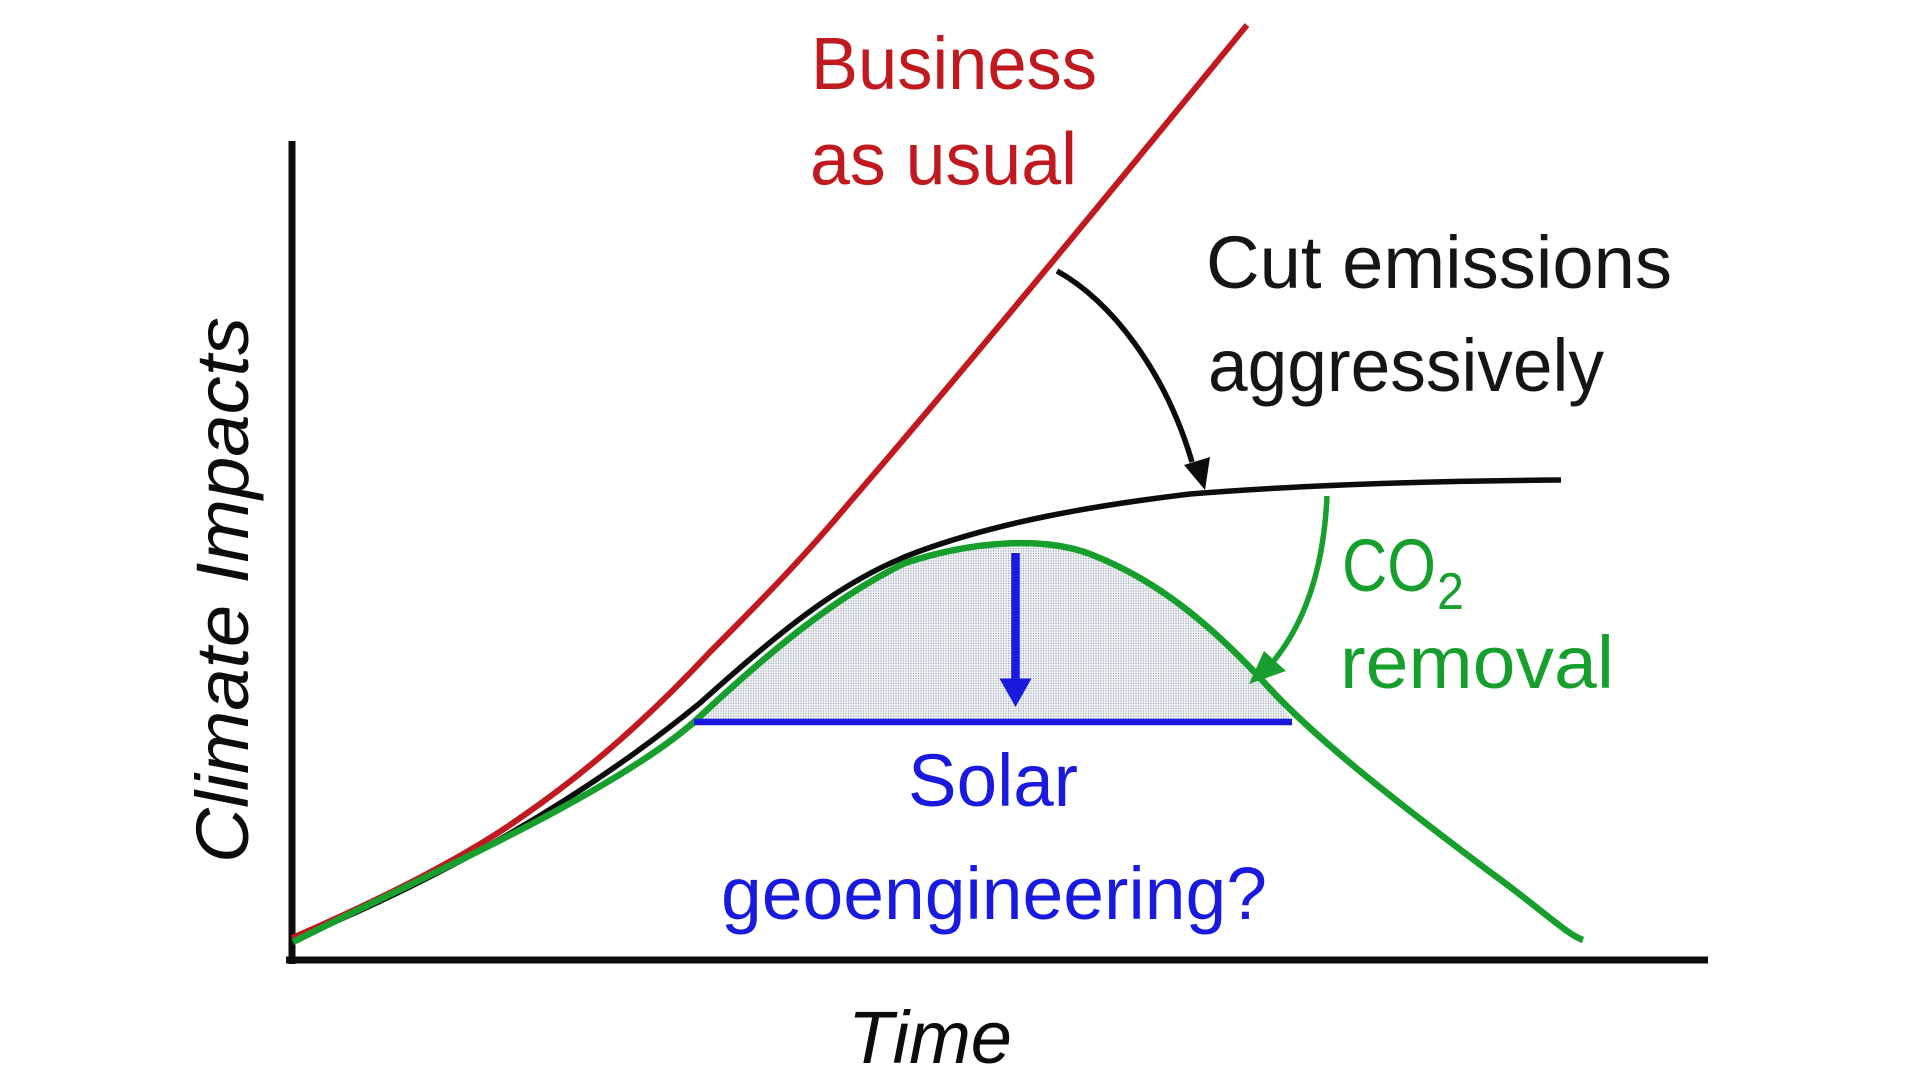 This screenshot has height=1080, width=1920. What do you see at coordinates (930, 1037) in the screenshot?
I see `svg-text: Time` at bounding box center [930, 1037].